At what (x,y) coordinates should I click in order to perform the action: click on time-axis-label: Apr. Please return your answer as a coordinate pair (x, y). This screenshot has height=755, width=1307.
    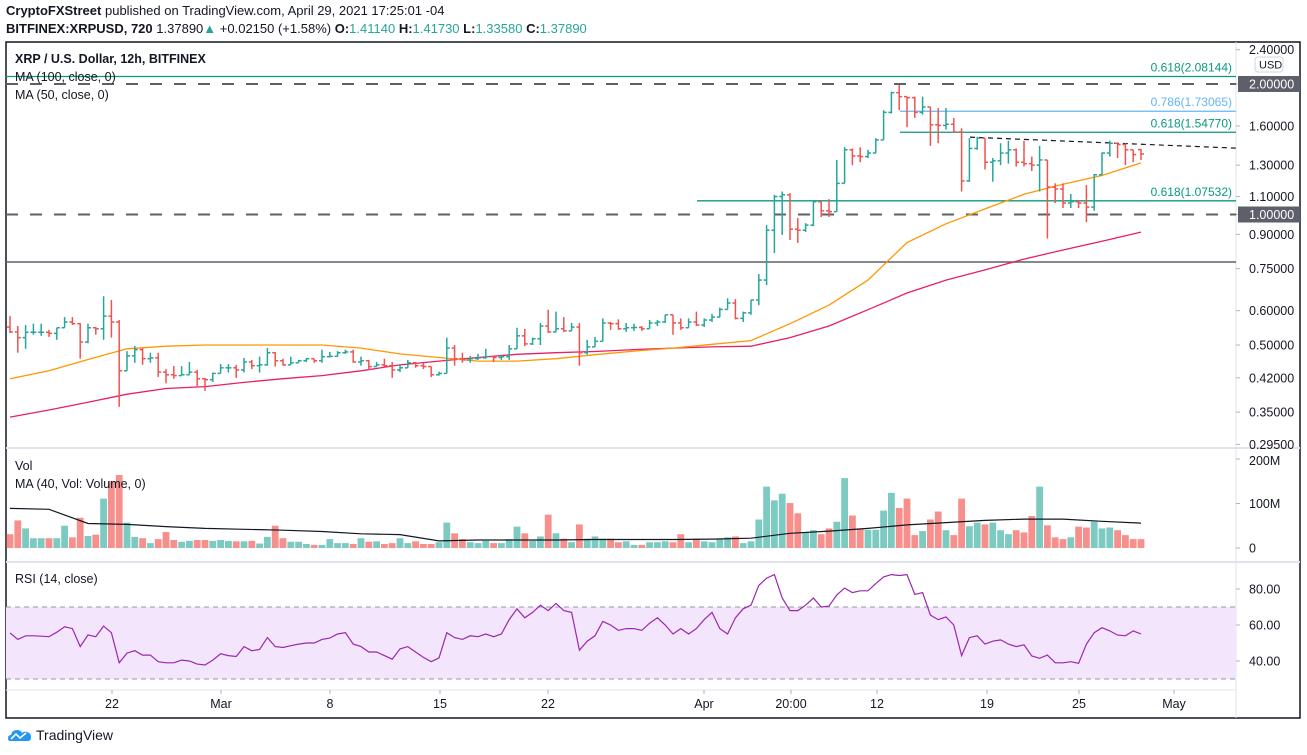
    Looking at the image, I should click on (703, 704).